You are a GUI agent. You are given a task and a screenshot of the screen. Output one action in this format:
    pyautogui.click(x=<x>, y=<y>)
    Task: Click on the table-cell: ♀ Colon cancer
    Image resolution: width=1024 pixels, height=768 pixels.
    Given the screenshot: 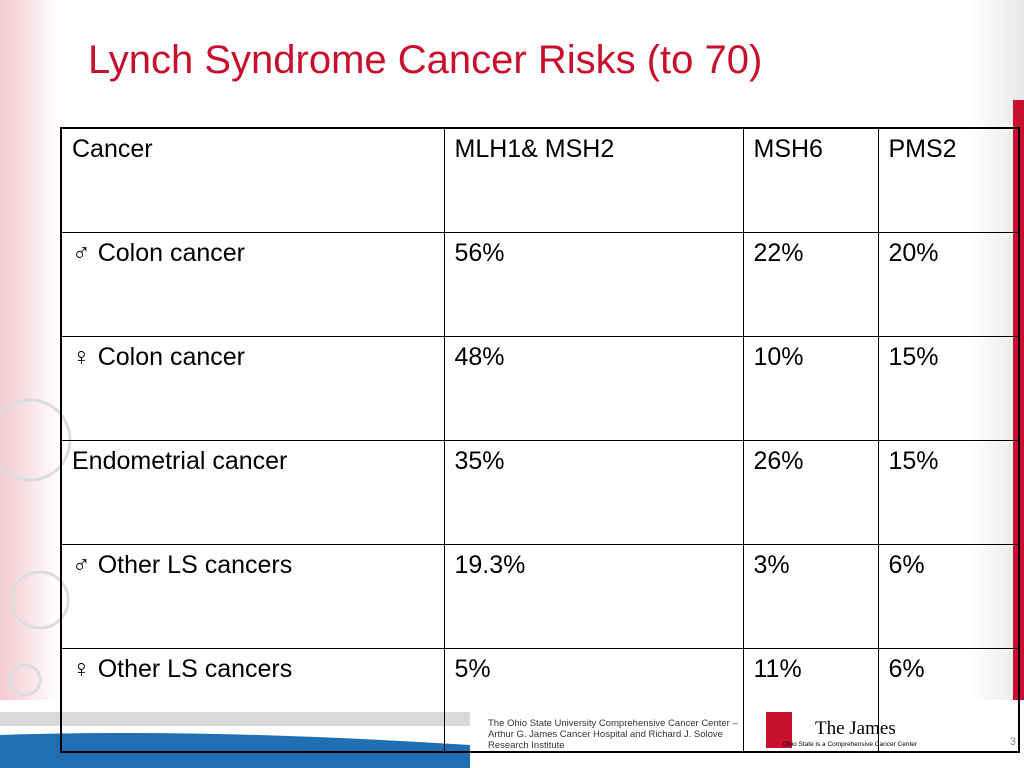 What is the action you would take?
    pyautogui.click(x=252, y=388)
    